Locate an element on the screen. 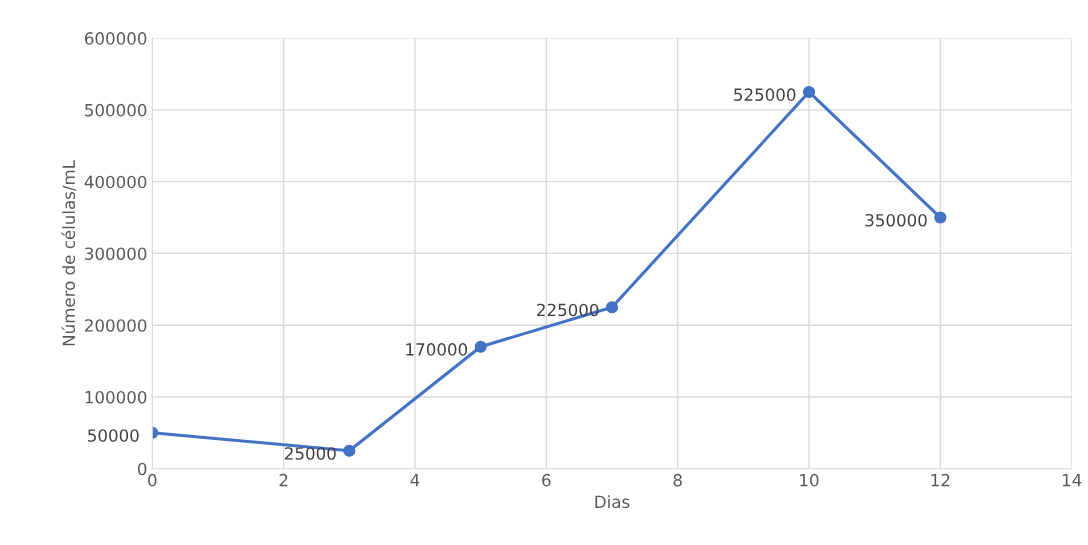  y-tick-label: 400000 is located at coordinates (115, 182).